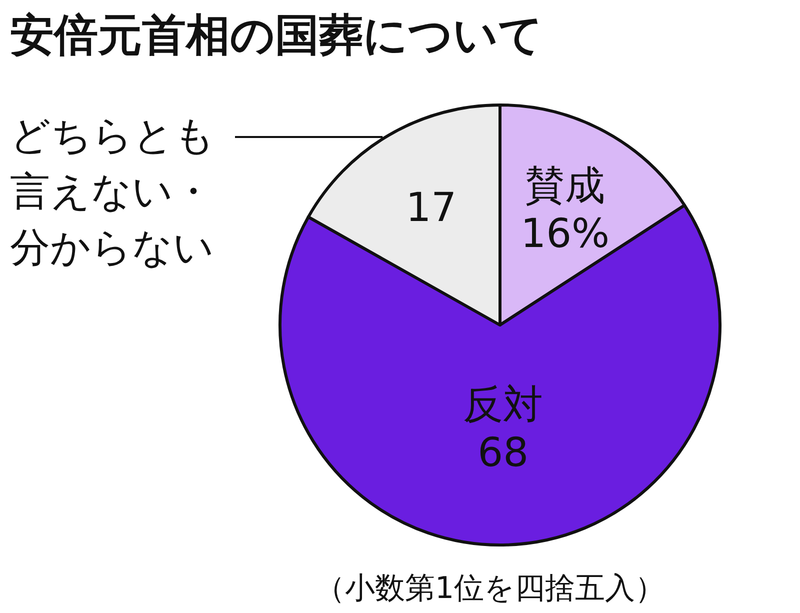 This screenshot has height=613, width=800. What do you see at coordinates (112, 192) in the screenshot?
I see `slice-label: どちらとも言えない・分からない` at bounding box center [112, 192].